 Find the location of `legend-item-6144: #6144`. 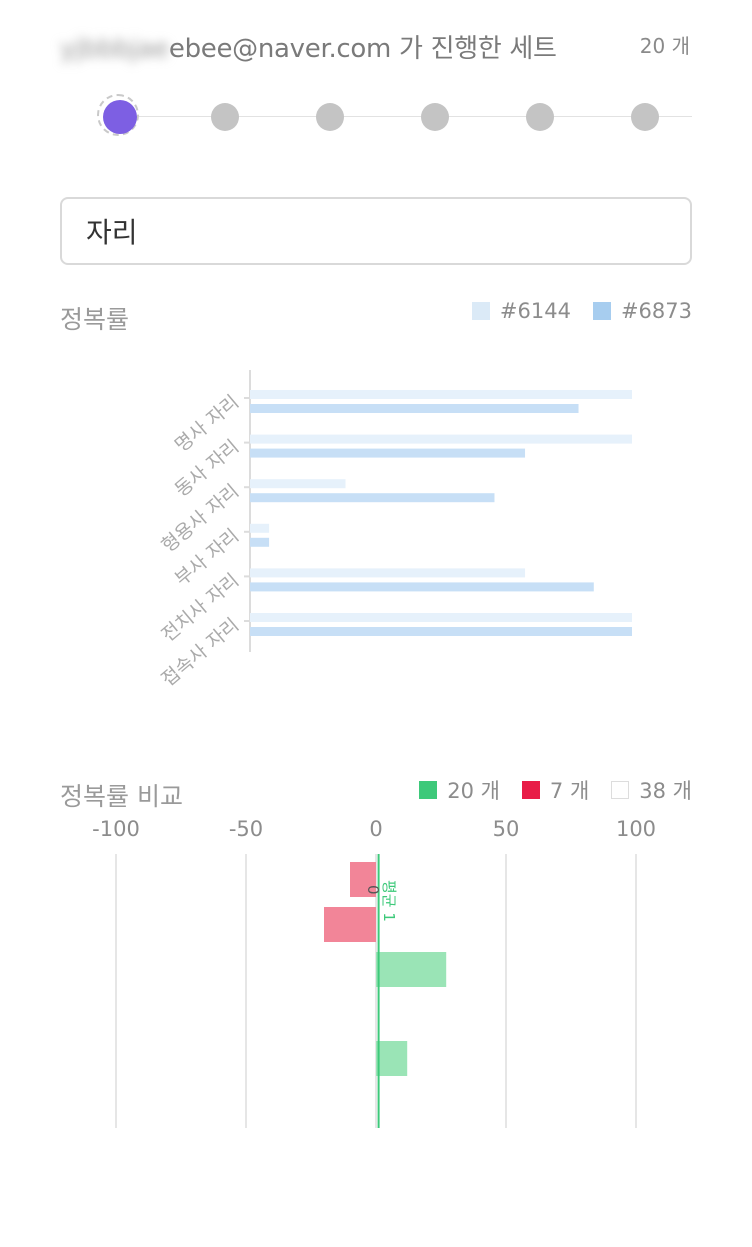

legend-item-6144: #6144 is located at coordinates (521, 311).